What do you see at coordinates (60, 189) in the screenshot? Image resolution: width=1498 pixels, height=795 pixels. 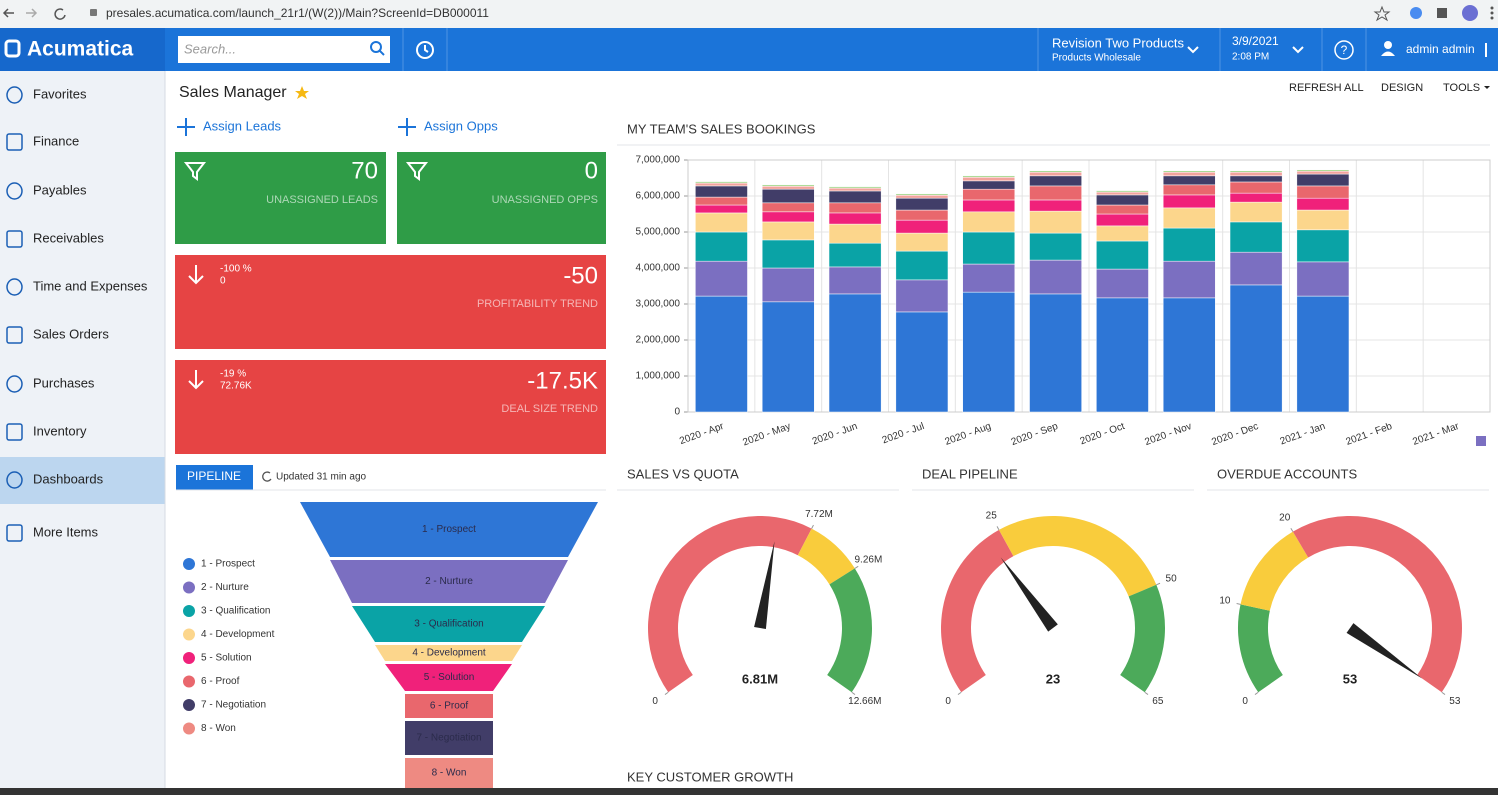 I see `menu-item: Payables` at bounding box center [60, 189].